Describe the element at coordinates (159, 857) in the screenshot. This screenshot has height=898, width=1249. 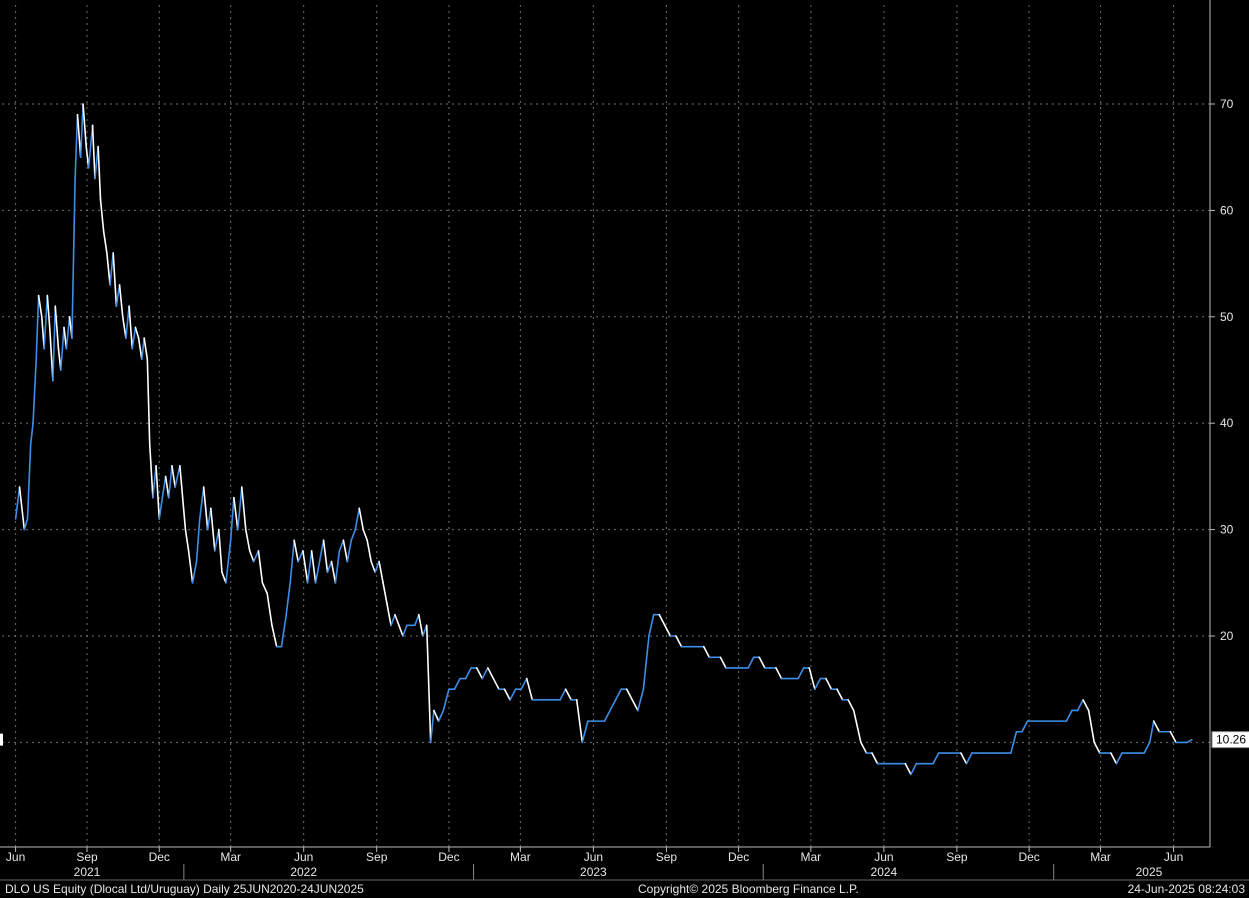
I see `x-month-label: Dec` at that location.